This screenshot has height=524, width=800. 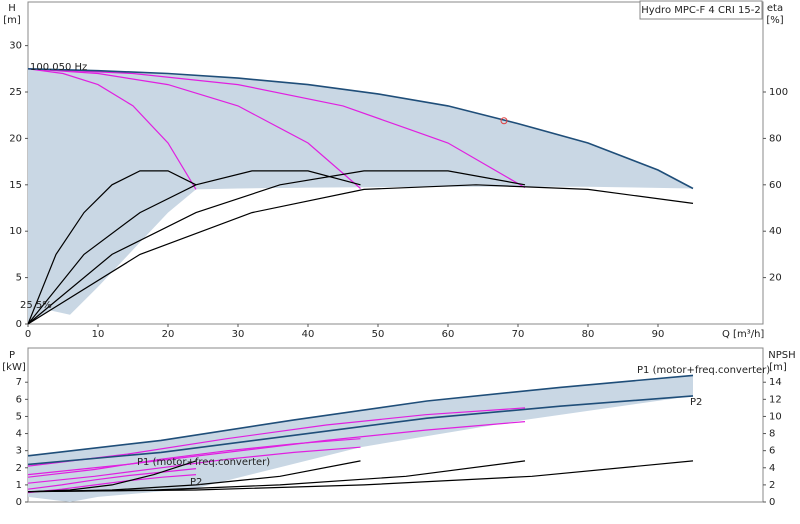 What do you see at coordinates (775, 399) in the screenshot?
I see `y2-tick-label: 12` at bounding box center [775, 399].